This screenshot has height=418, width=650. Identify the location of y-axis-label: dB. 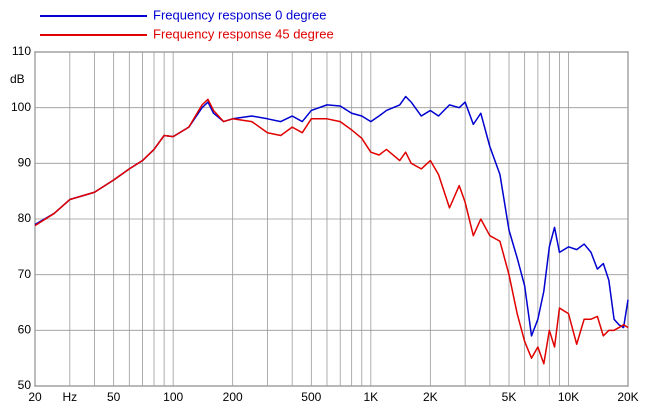
(17, 79).